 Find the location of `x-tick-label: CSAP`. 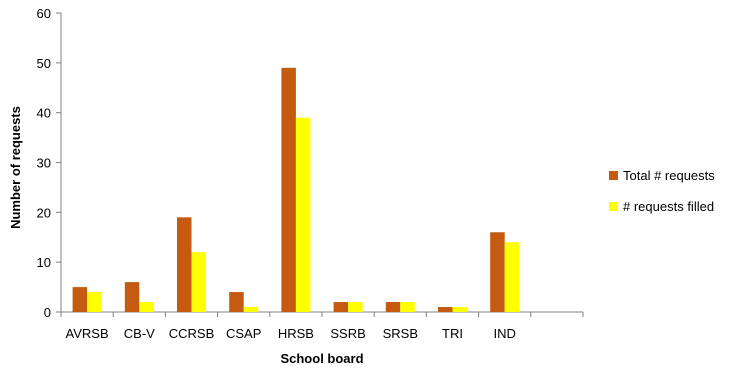

x-tick-label: CSAP is located at coordinates (243, 333).